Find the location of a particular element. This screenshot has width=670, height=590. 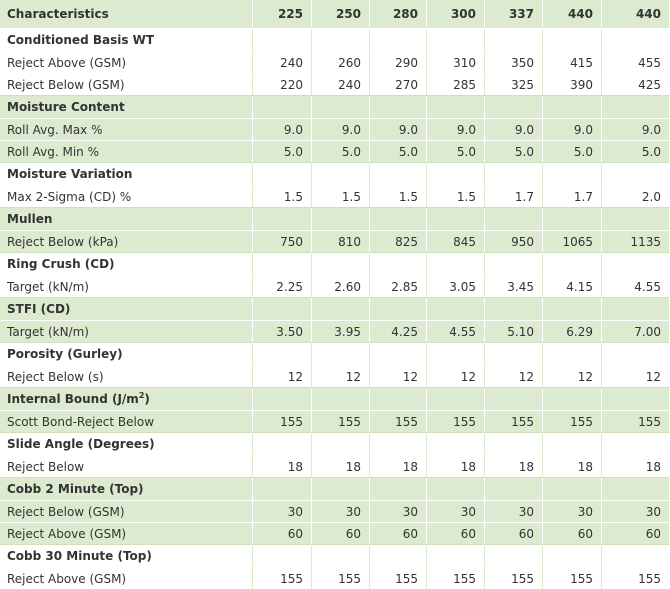

grade-header: 337 is located at coordinates (514, 14).